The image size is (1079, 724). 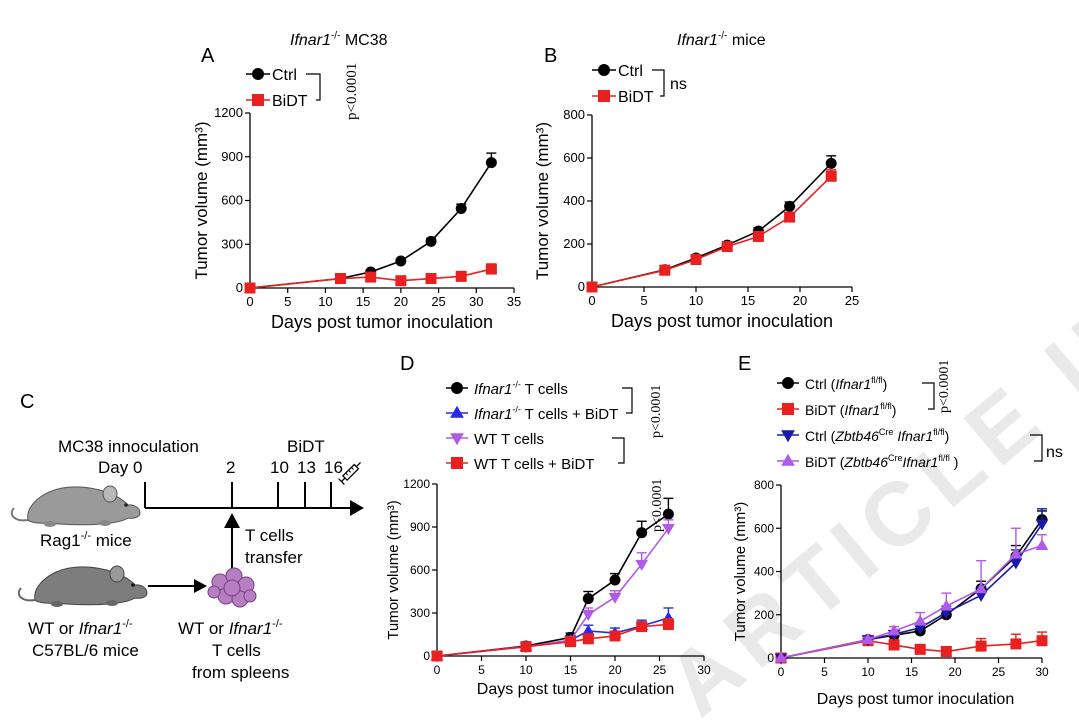 I want to click on y-tick-label-d-2: 600, so click(x=420, y=570).